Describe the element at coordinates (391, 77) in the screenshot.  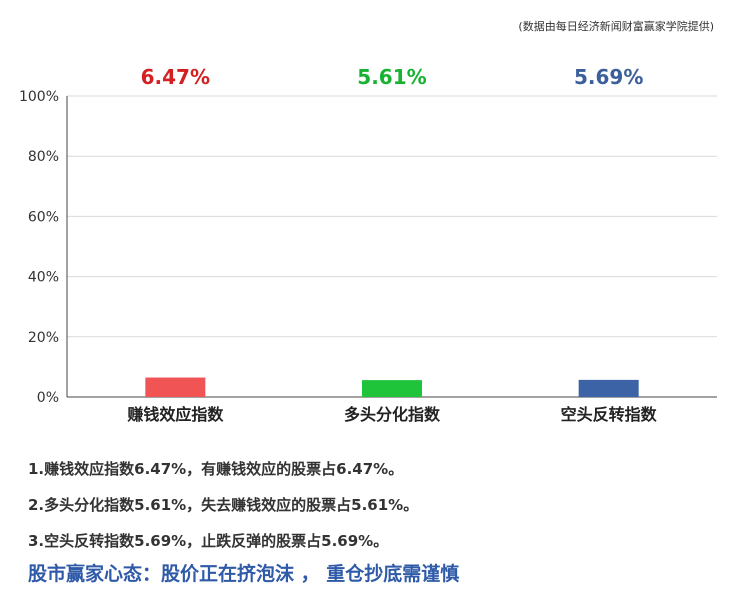
I see `value-label: 5.61%` at that location.